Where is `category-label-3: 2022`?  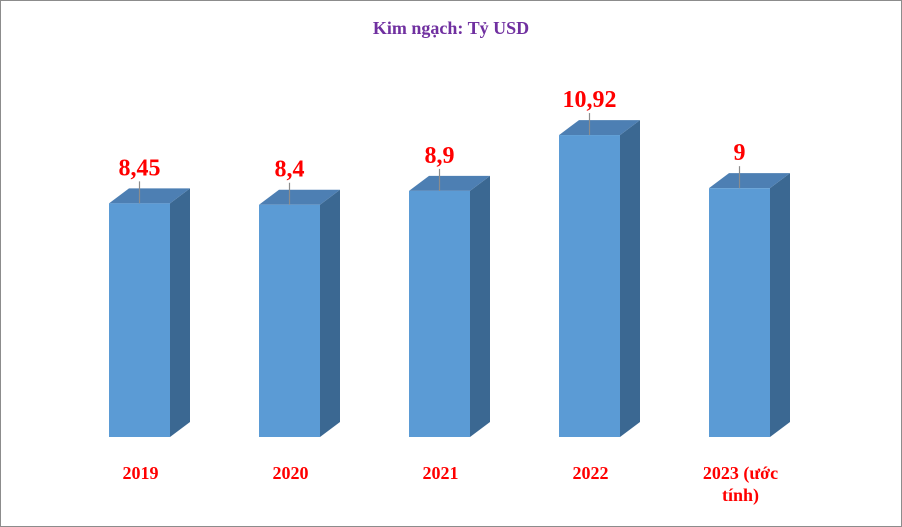
category-label-3: 2022 is located at coordinates (591, 473).